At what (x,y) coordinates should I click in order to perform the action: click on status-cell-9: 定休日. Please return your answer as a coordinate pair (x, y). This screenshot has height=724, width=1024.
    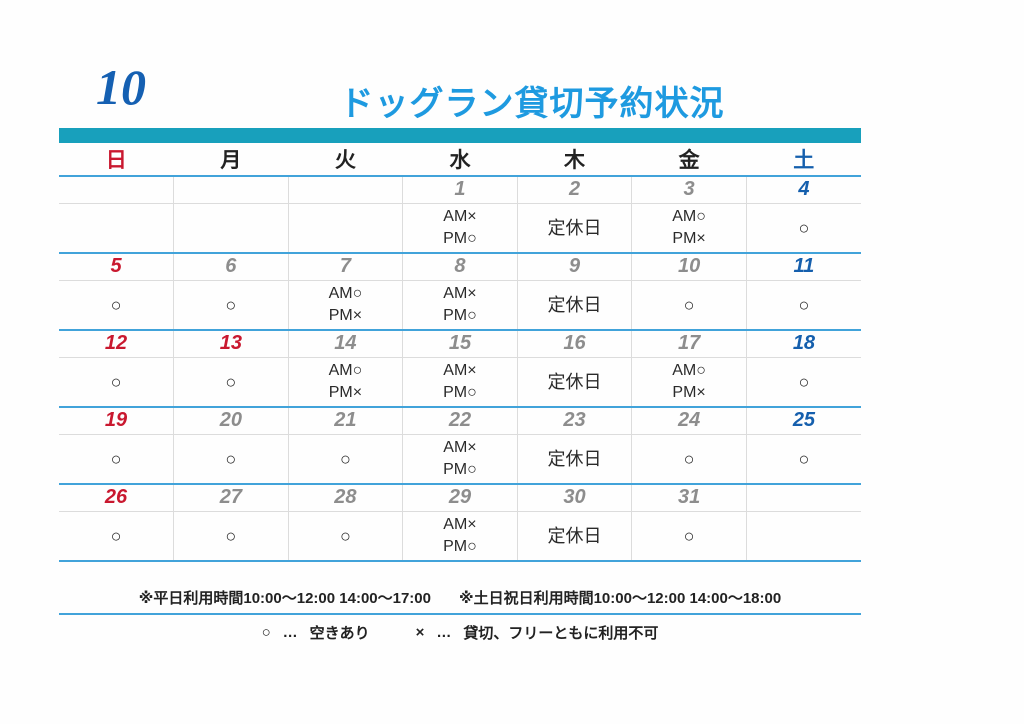
    Looking at the image, I should click on (574, 305).